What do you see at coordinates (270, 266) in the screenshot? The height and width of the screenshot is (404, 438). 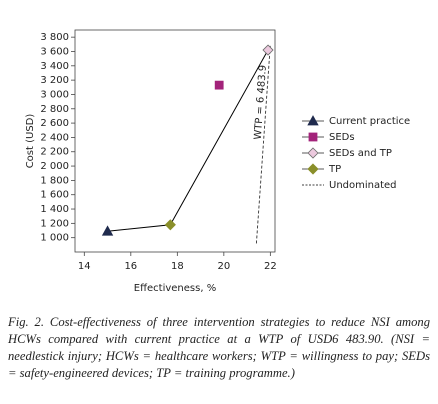 I see `x-tick-label: 22` at bounding box center [270, 266].